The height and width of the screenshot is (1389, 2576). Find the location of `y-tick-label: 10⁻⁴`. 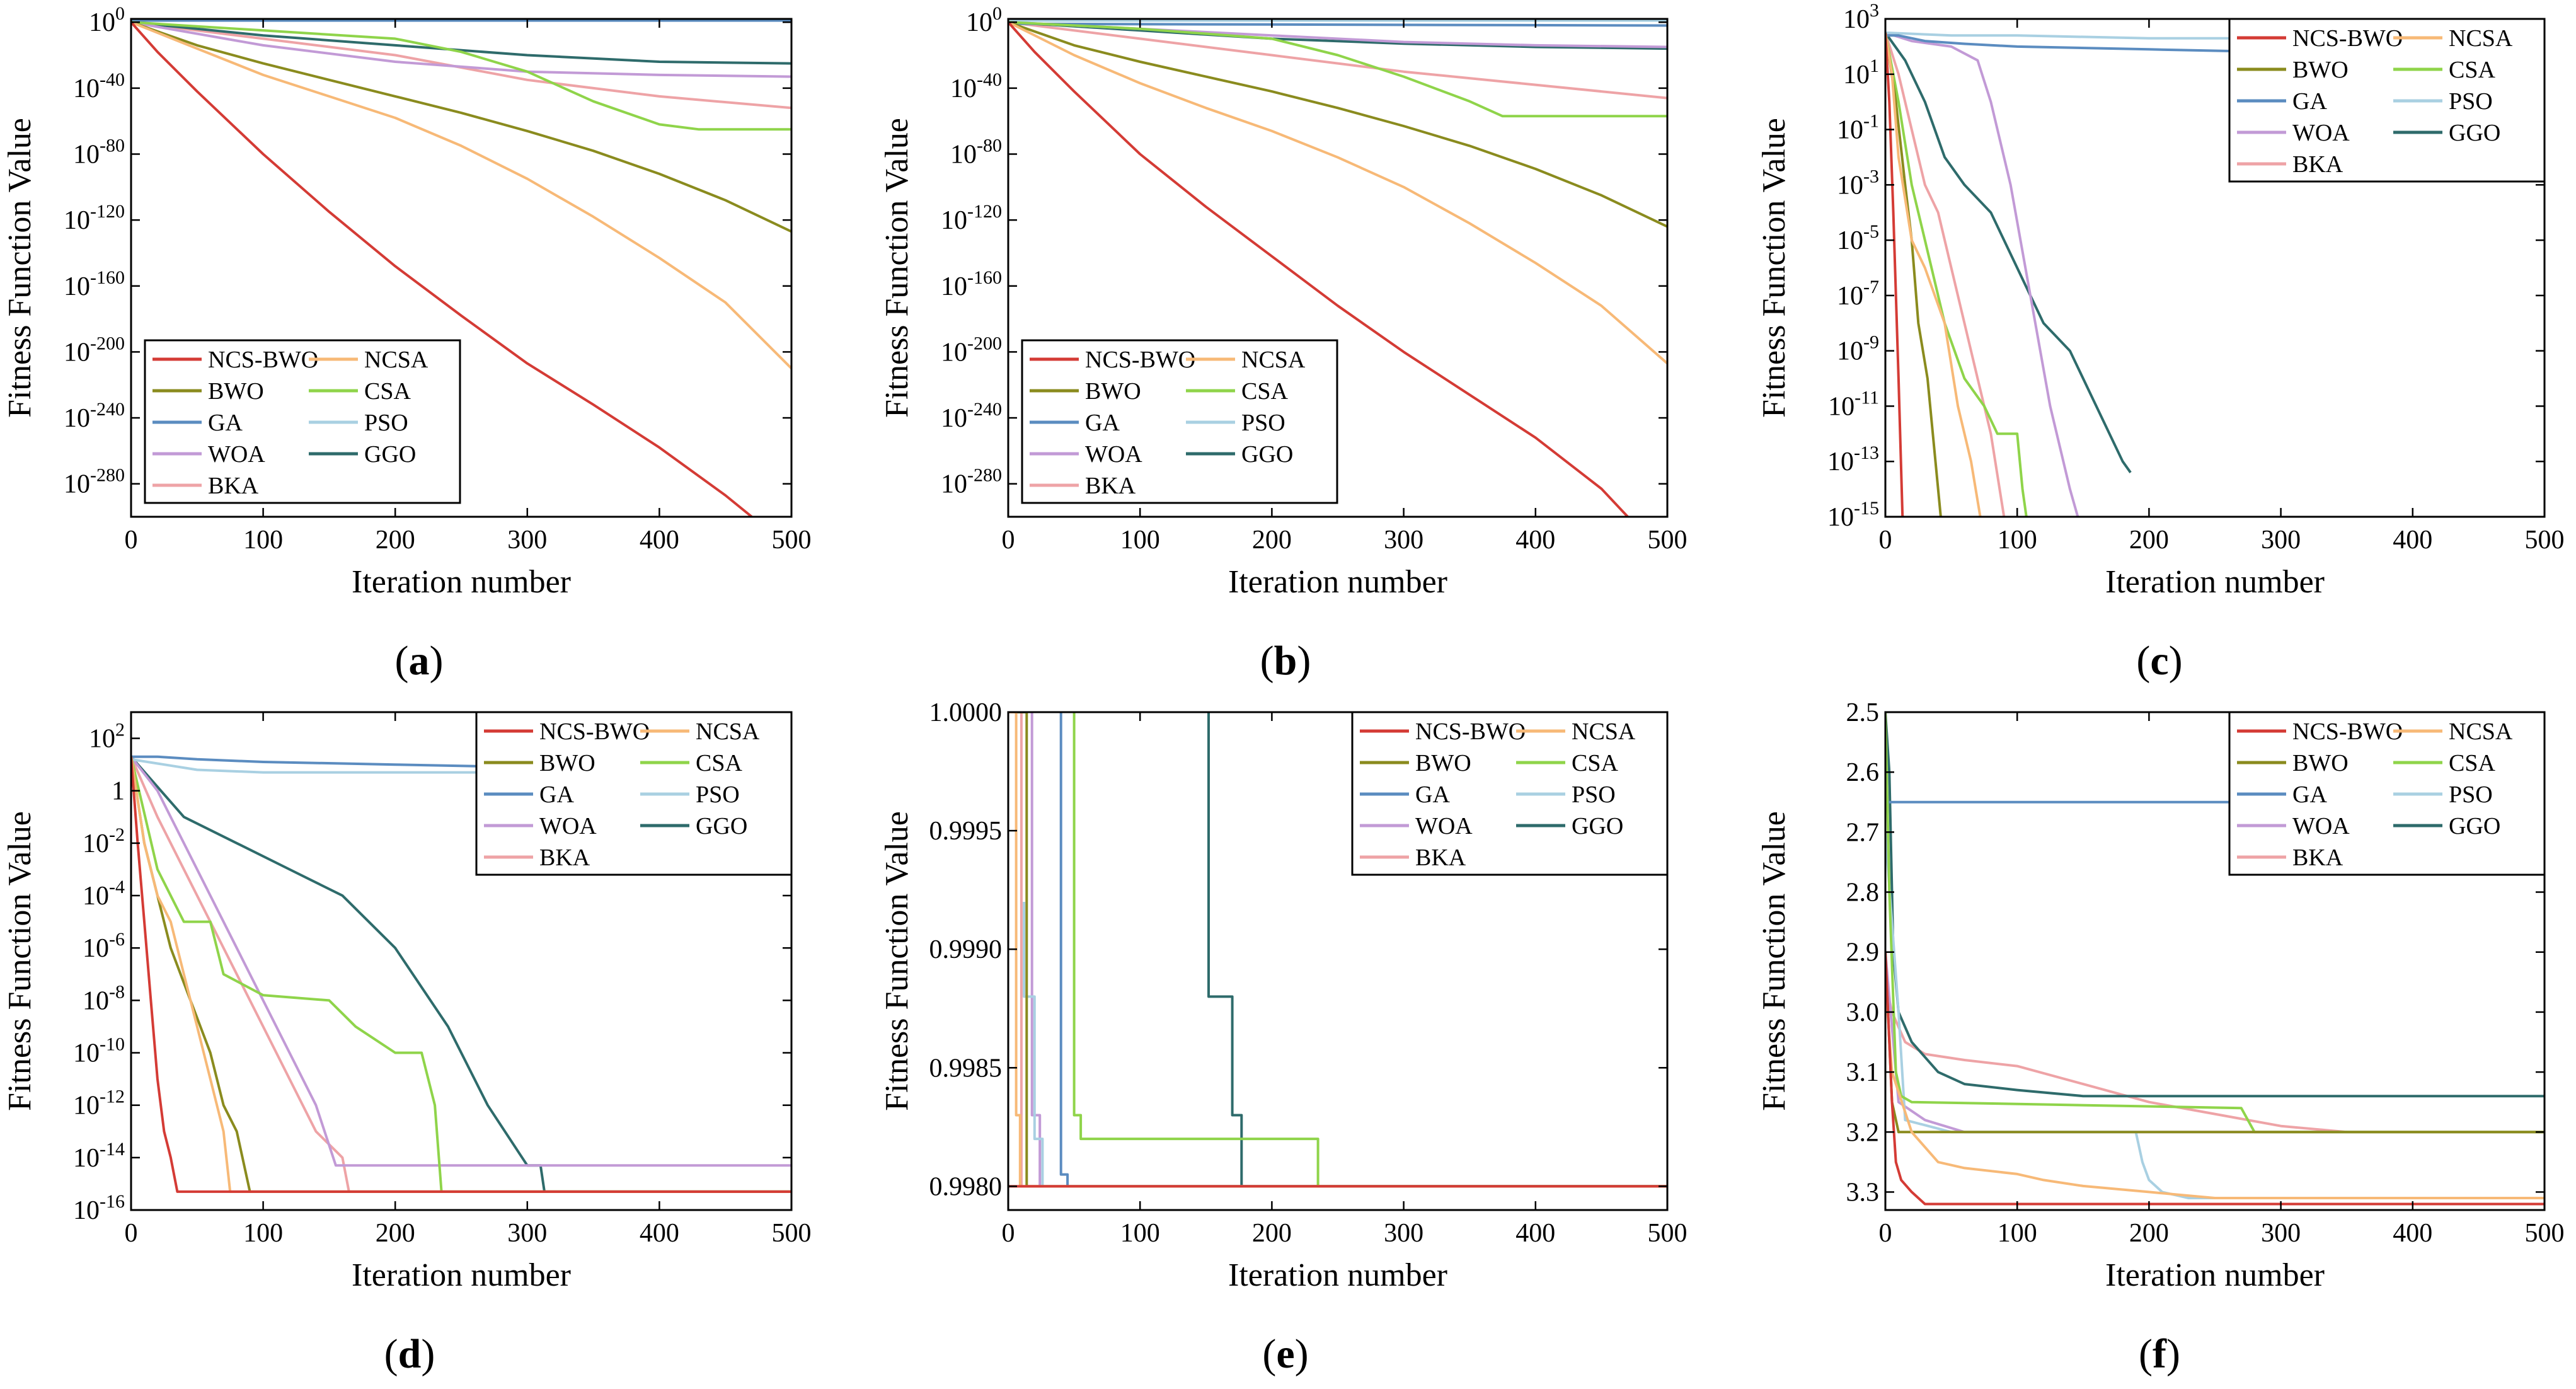

y-tick-label: 10⁻⁴ is located at coordinates (104, 894).